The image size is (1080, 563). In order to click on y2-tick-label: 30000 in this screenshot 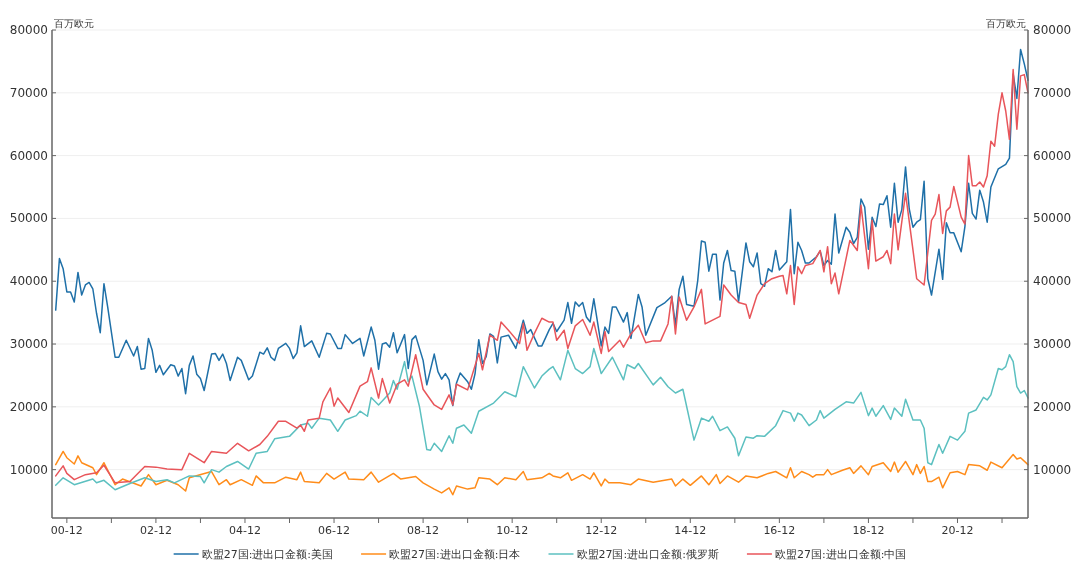, I will do `click(1052, 344)`.